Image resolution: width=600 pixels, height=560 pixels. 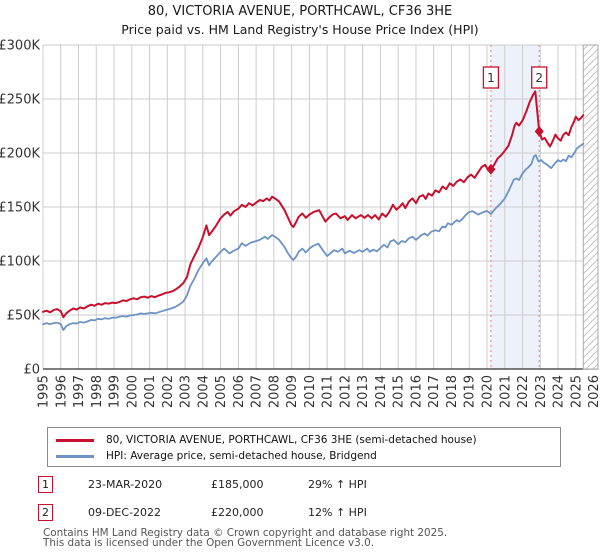 I want to click on x-tick-label: 2002, so click(x=168, y=391).